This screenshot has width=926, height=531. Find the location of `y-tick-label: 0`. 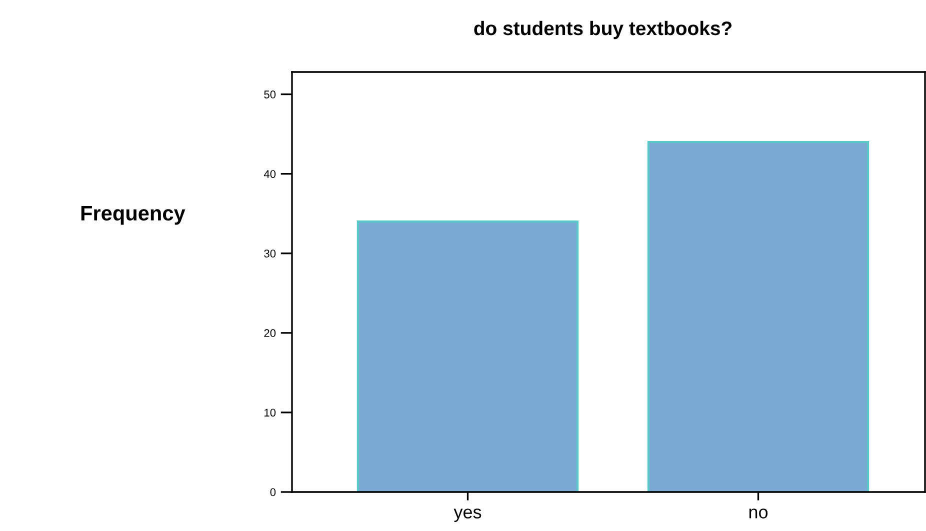

y-tick-label: 0 is located at coordinates (273, 492).